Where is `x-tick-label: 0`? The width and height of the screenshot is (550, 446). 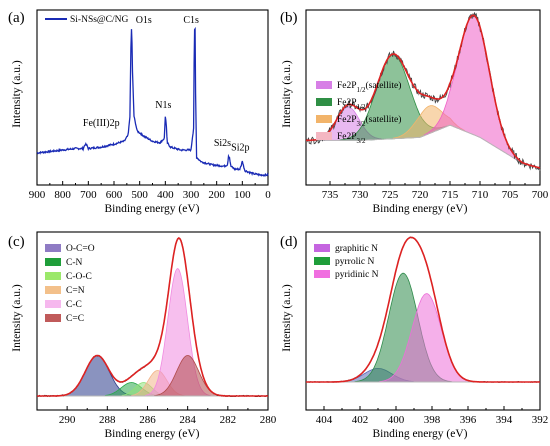
x-tick-label: 0 is located at coordinates (268, 195).